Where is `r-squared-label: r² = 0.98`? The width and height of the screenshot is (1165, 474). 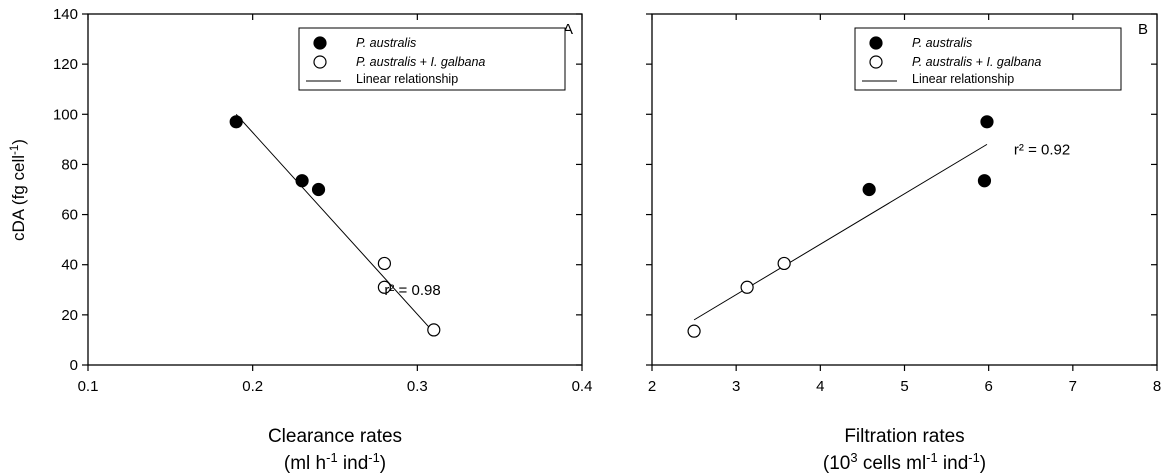
r-squared-label: r² = 0.98 is located at coordinates (412, 290).